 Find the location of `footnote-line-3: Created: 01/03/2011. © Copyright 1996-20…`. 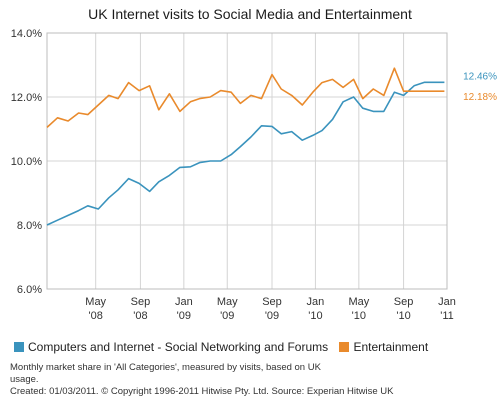

footnote-line-3: Created: 01/03/2011. © Copyright 1996-20… is located at coordinates (202, 391).